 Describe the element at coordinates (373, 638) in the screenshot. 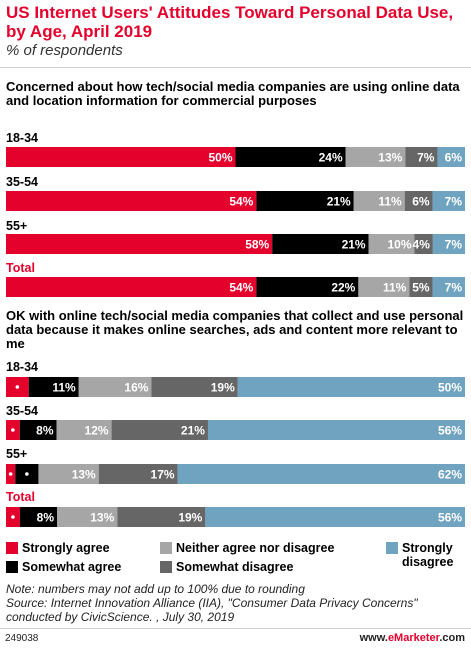

I see `brand-prefix: www.` at that location.